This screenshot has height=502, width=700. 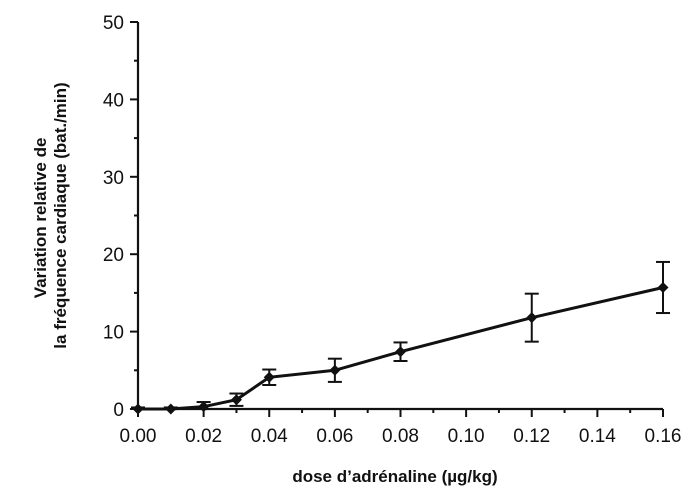 I want to click on x-tick-label: 0.16, so click(x=663, y=436).